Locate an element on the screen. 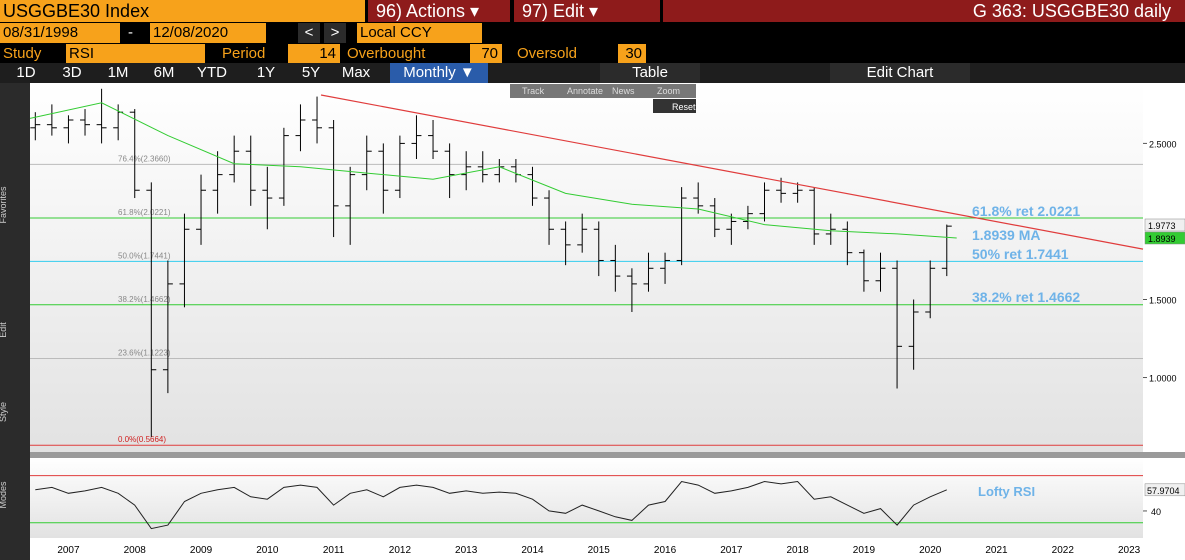  x-tick-label: 2008 is located at coordinates (135, 550).